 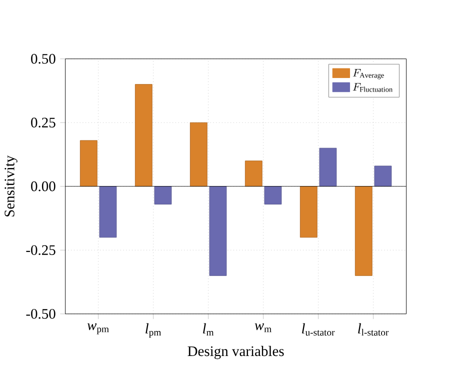 What do you see at coordinates (41, 250) in the screenshot?
I see `y-tick-label: -0.25` at bounding box center [41, 250].